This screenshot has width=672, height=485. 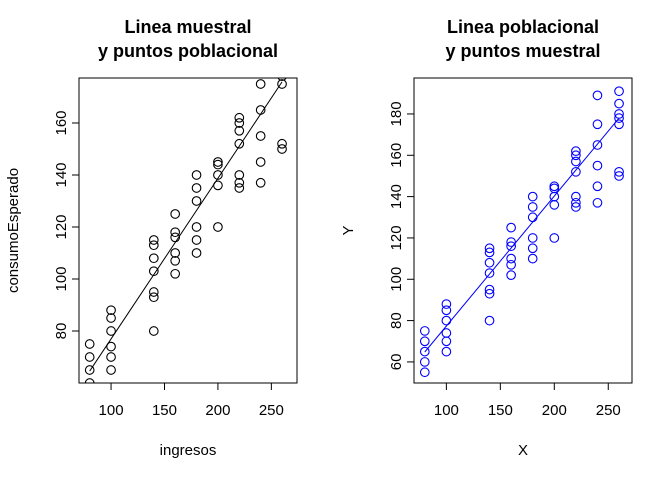 What do you see at coordinates (111, 410) in the screenshot?
I see `x-tick-label: 100` at bounding box center [111, 410].